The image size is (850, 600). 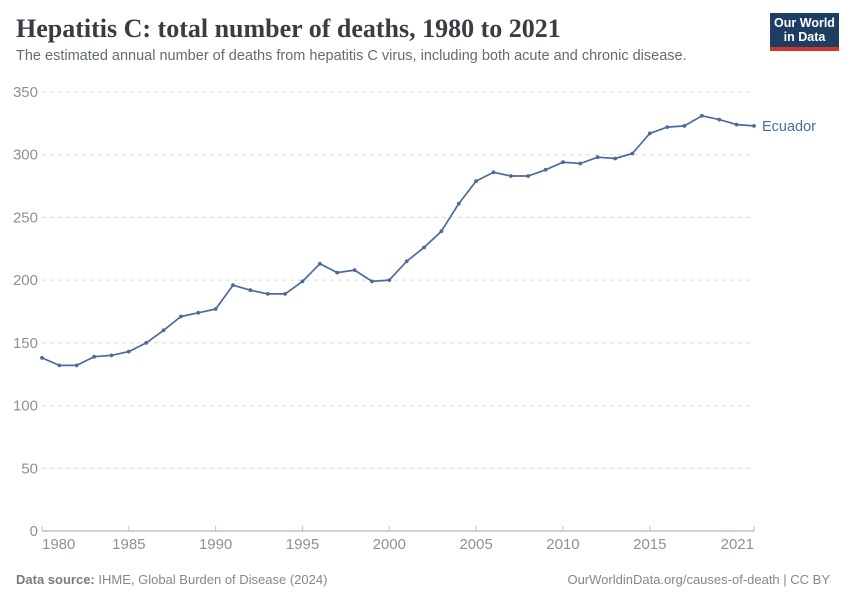 I want to click on owid-logo-line2: in Data, so click(x=804, y=37).